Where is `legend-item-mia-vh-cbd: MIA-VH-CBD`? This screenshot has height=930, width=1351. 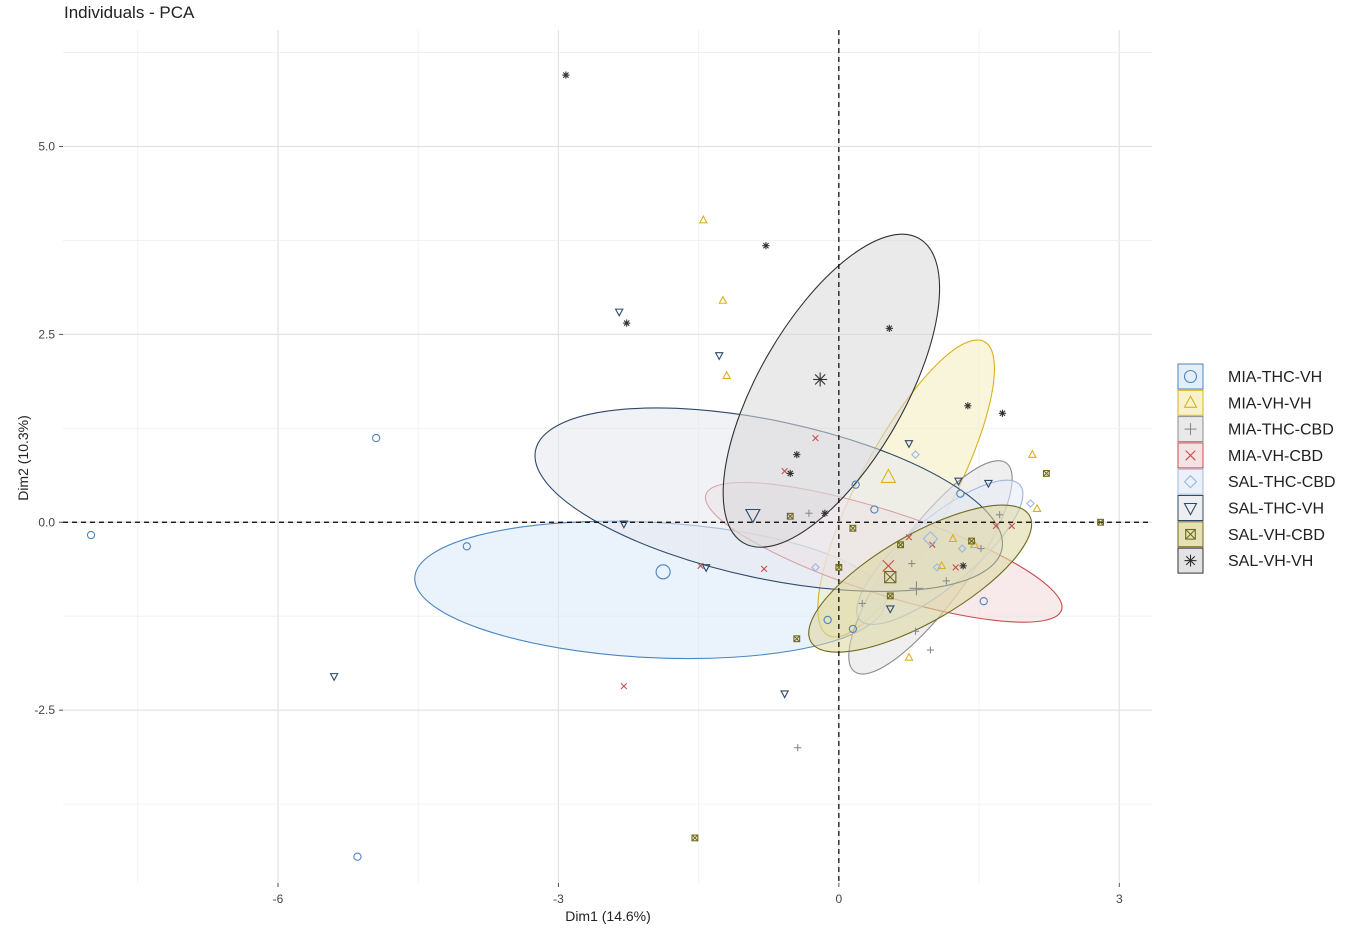 legend-item-mia-vh-cbd: MIA-VH-CBD is located at coordinates (1250, 455).